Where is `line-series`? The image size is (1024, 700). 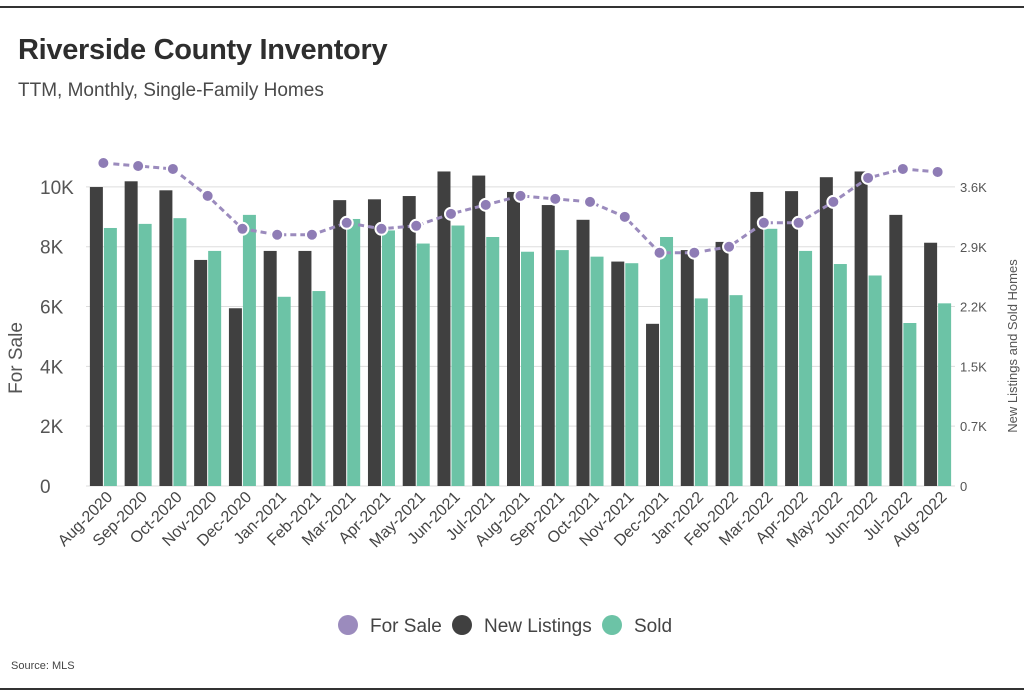
line-series is located at coordinates (520, 207).